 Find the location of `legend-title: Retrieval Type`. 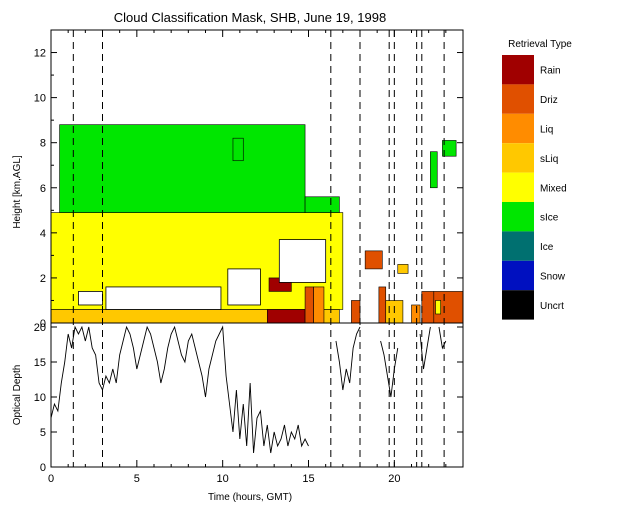

legend-title: Retrieval Type is located at coordinates (540, 44).